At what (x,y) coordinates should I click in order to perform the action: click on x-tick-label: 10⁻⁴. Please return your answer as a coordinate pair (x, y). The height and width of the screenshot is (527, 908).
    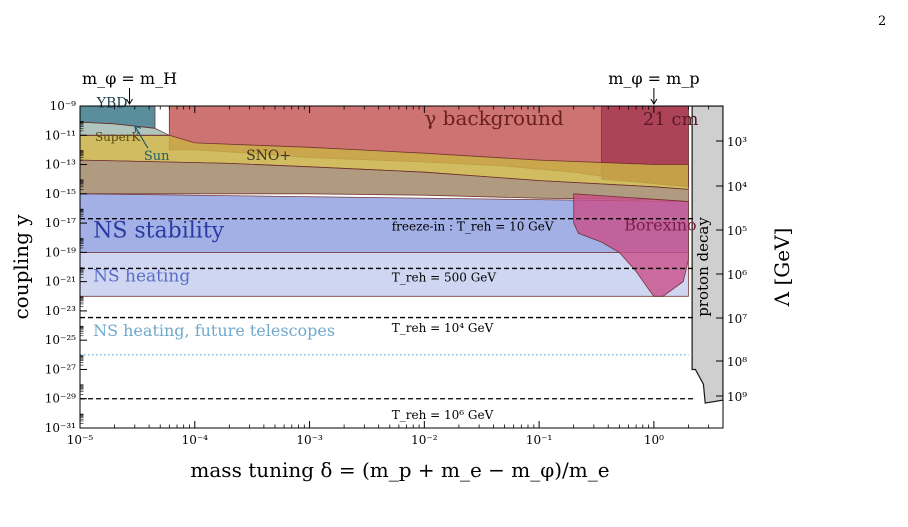
    Looking at the image, I should click on (195, 440).